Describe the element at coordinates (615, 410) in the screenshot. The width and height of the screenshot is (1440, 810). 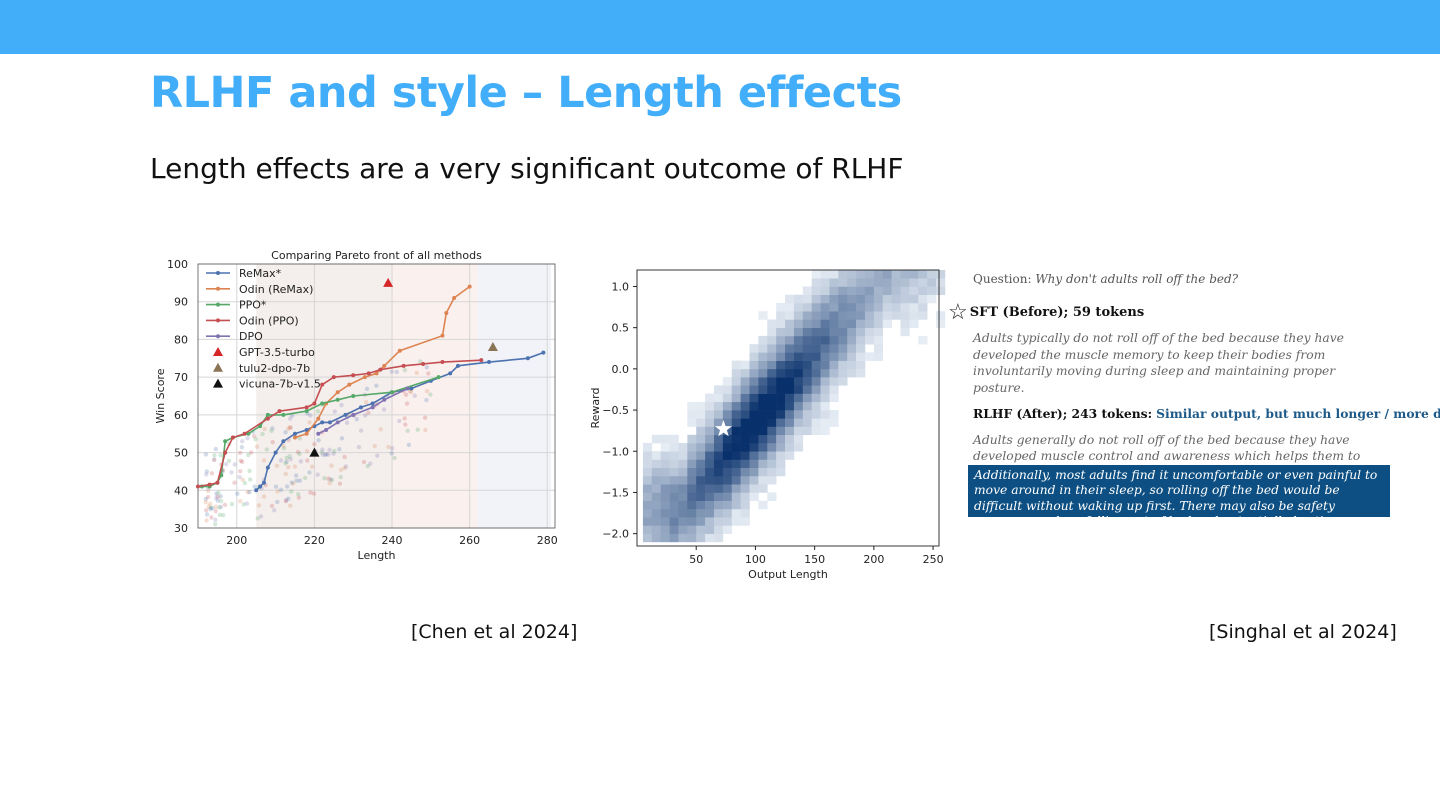
I see `y-tick-label: −0.5` at that location.